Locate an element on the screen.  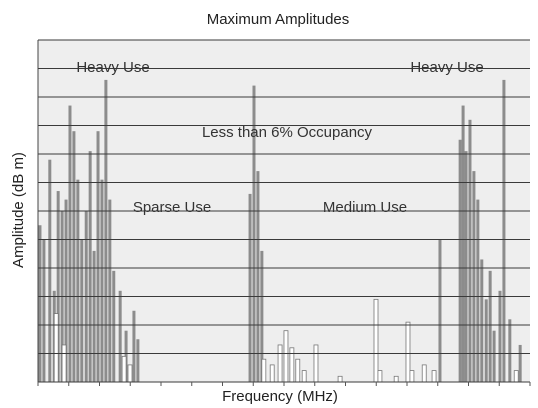
annotation: Sparse Use is located at coordinates (172, 207).